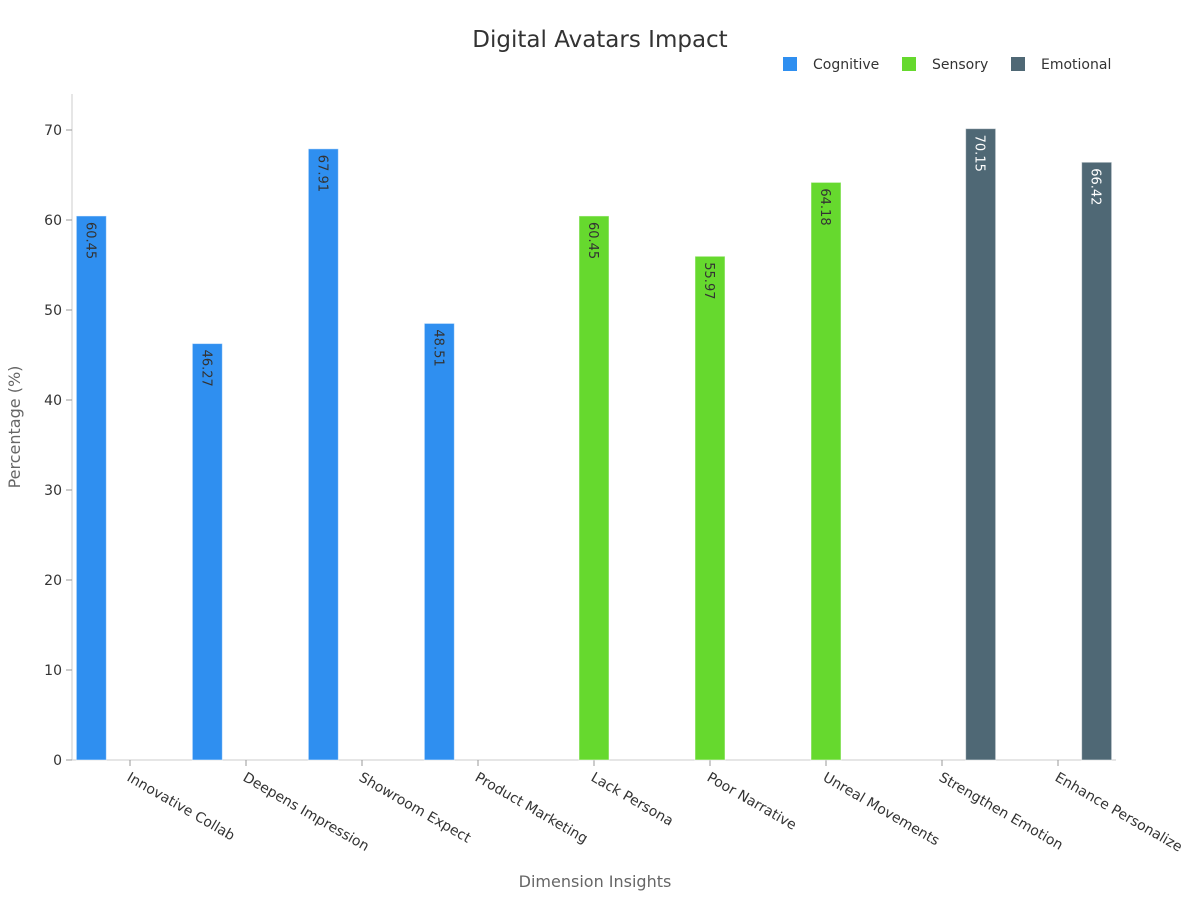 This screenshot has height=900, width=1200. I want to click on legend-swatch-cognitive, so click(790, 64).